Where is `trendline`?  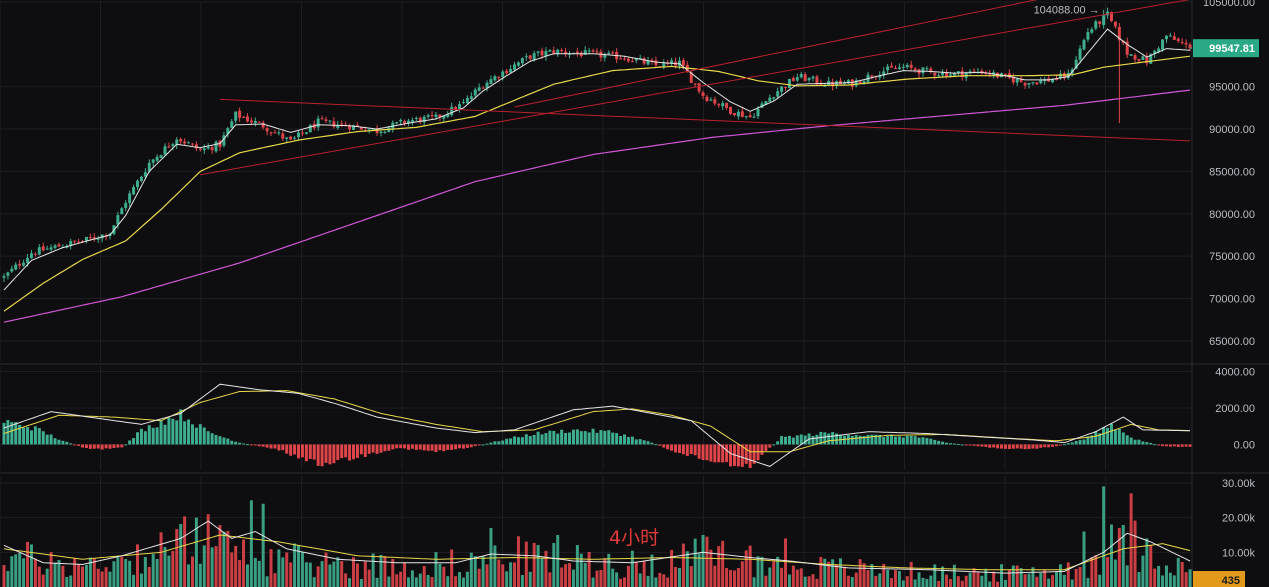
trendline is located at coordinates (705, 120).